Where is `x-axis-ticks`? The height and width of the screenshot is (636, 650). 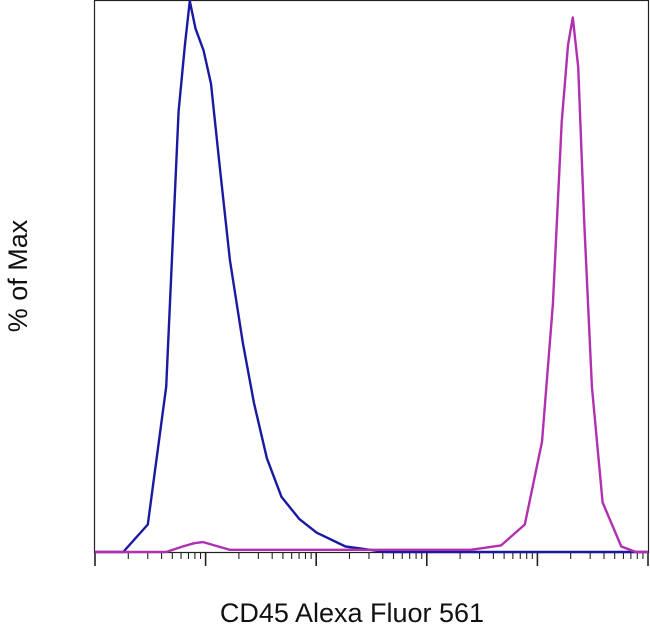 x-axis-ticks is located at coordinates (371, 559).